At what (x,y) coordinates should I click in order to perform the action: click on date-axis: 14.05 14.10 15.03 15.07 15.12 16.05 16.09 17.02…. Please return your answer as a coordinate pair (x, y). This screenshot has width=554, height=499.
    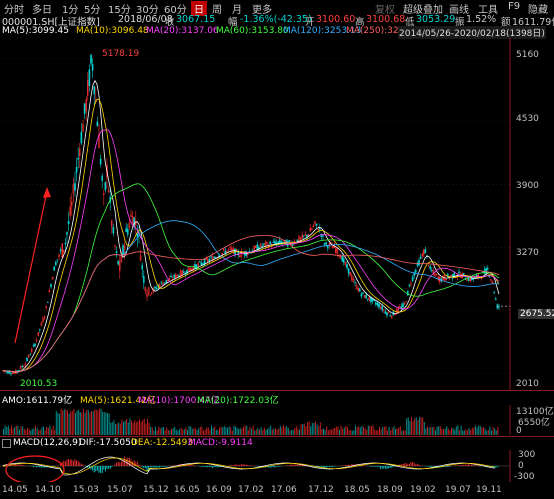
    Looking at the image, I should click on (277, 491).